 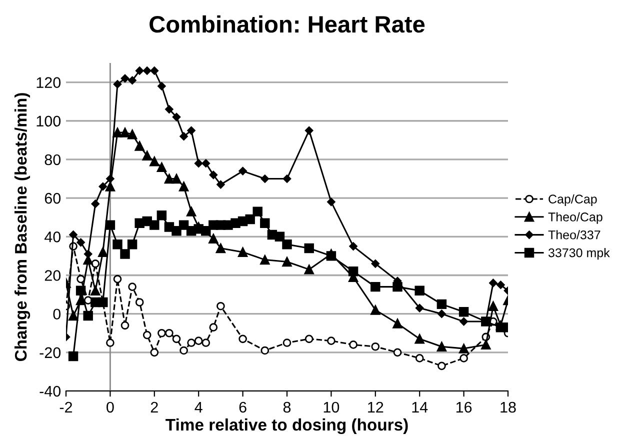 What do you see at coordinates (376, 407) in the screenshot?
I see `x-tick-label: 12` at bounding box center [376, 407].